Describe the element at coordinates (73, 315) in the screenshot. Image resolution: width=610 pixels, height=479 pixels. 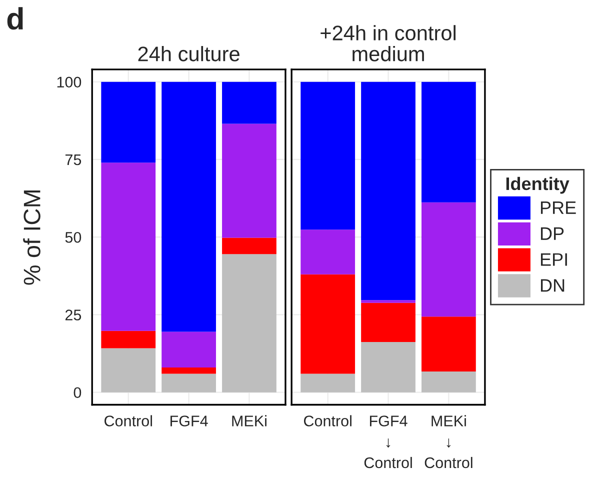
I see `y-tick-label: 25` at that location.